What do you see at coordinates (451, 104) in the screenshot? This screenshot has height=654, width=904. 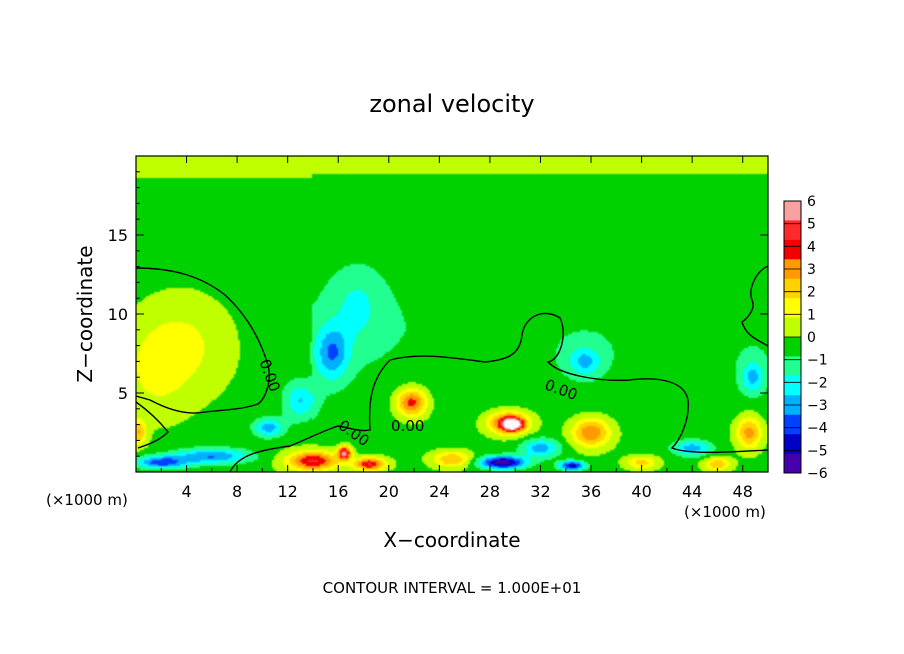 I see `chart-title: zonal velocity` at bounding box center [451, 104].